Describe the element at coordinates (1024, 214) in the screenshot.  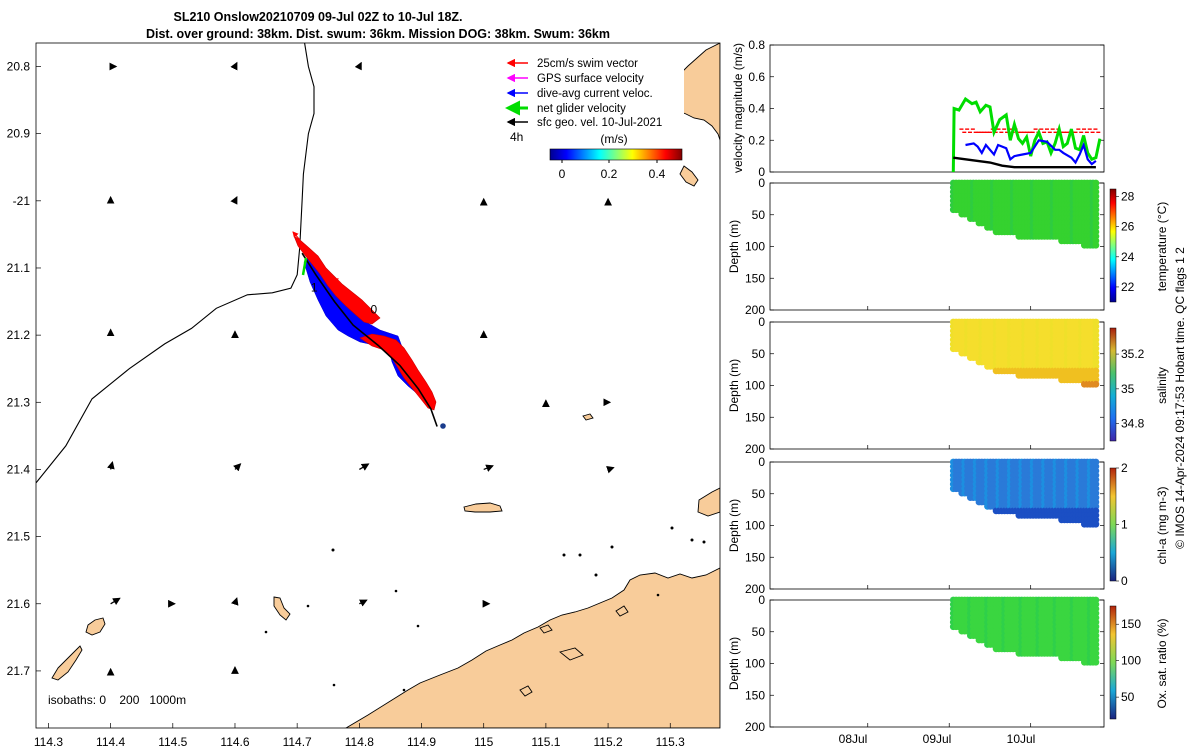
I see `temperature-section-field` at that location.